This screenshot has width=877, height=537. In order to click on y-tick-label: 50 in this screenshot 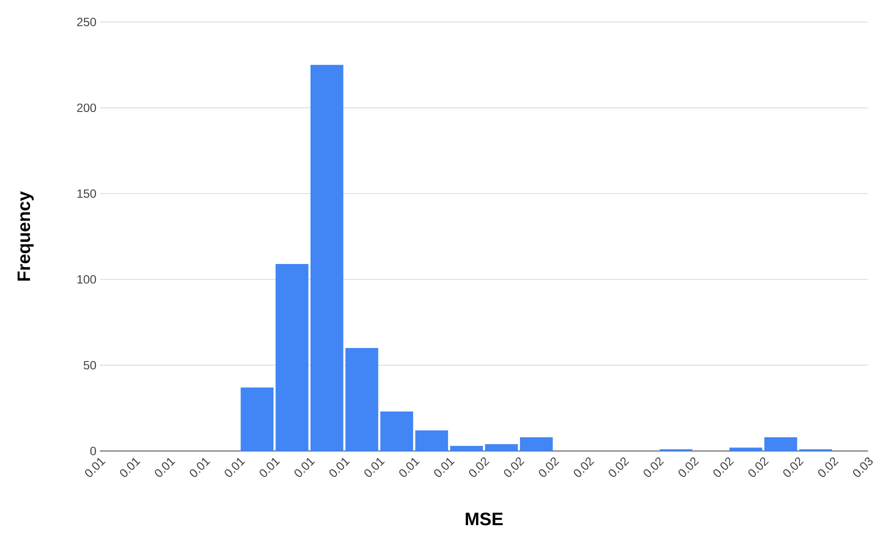, I will do `click(90, 365)`.